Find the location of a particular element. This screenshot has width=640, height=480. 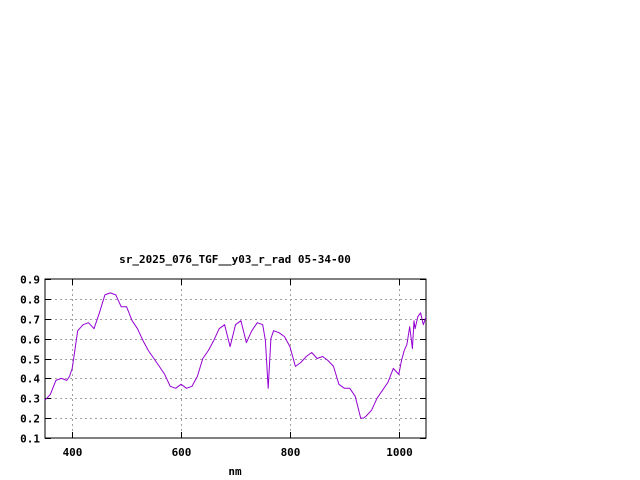

y-tick-label: 0.1 is located at coordinates (30, 439).